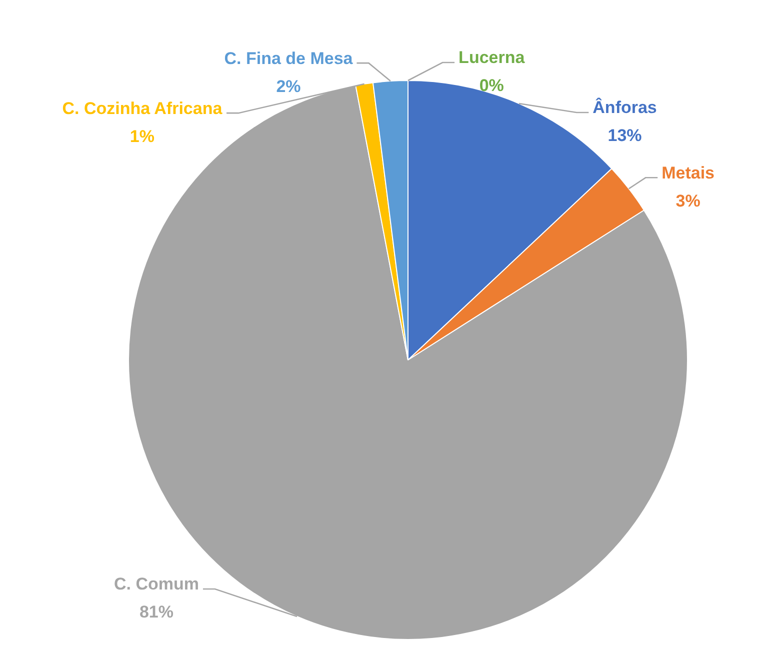 The width and height of the screenshot is (782, 649). Describe the element at coordinates (156, 584) in the screenshot. I see `slice-label: C. Comum` at that location.